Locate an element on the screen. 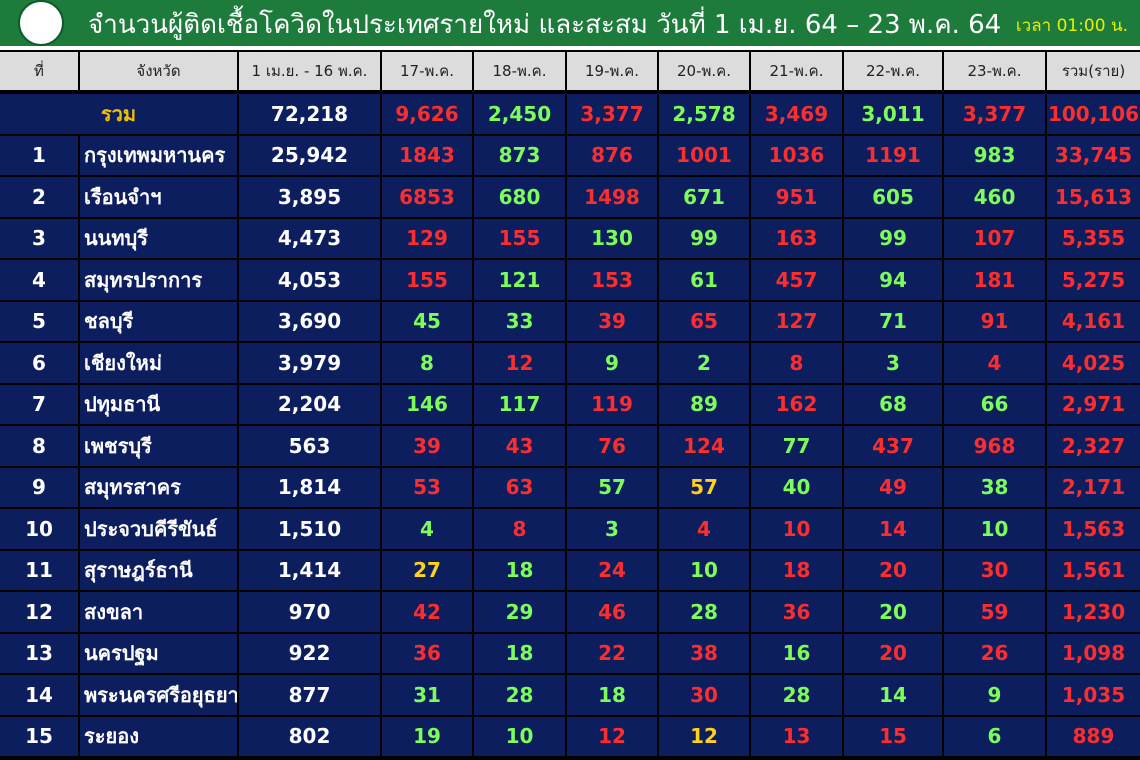  count-cell: 49 is located at coordinates (893, 487).